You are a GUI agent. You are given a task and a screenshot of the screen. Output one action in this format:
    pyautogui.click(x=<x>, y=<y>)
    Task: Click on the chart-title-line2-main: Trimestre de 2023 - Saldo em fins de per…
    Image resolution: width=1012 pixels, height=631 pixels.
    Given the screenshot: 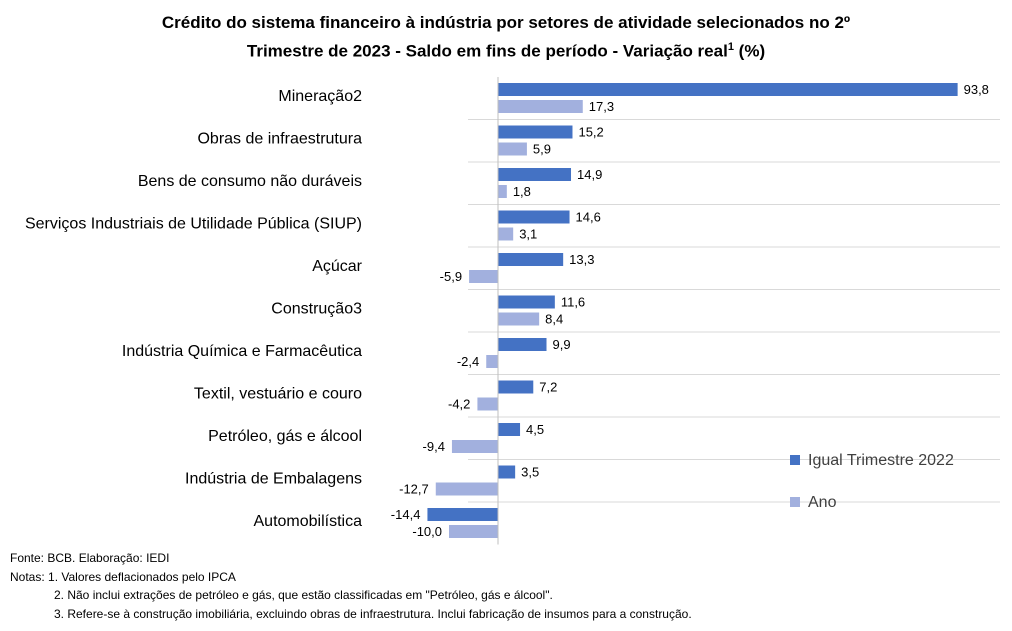 What is the action you would take?
    pyautogui.click(x=487, y=51)
    